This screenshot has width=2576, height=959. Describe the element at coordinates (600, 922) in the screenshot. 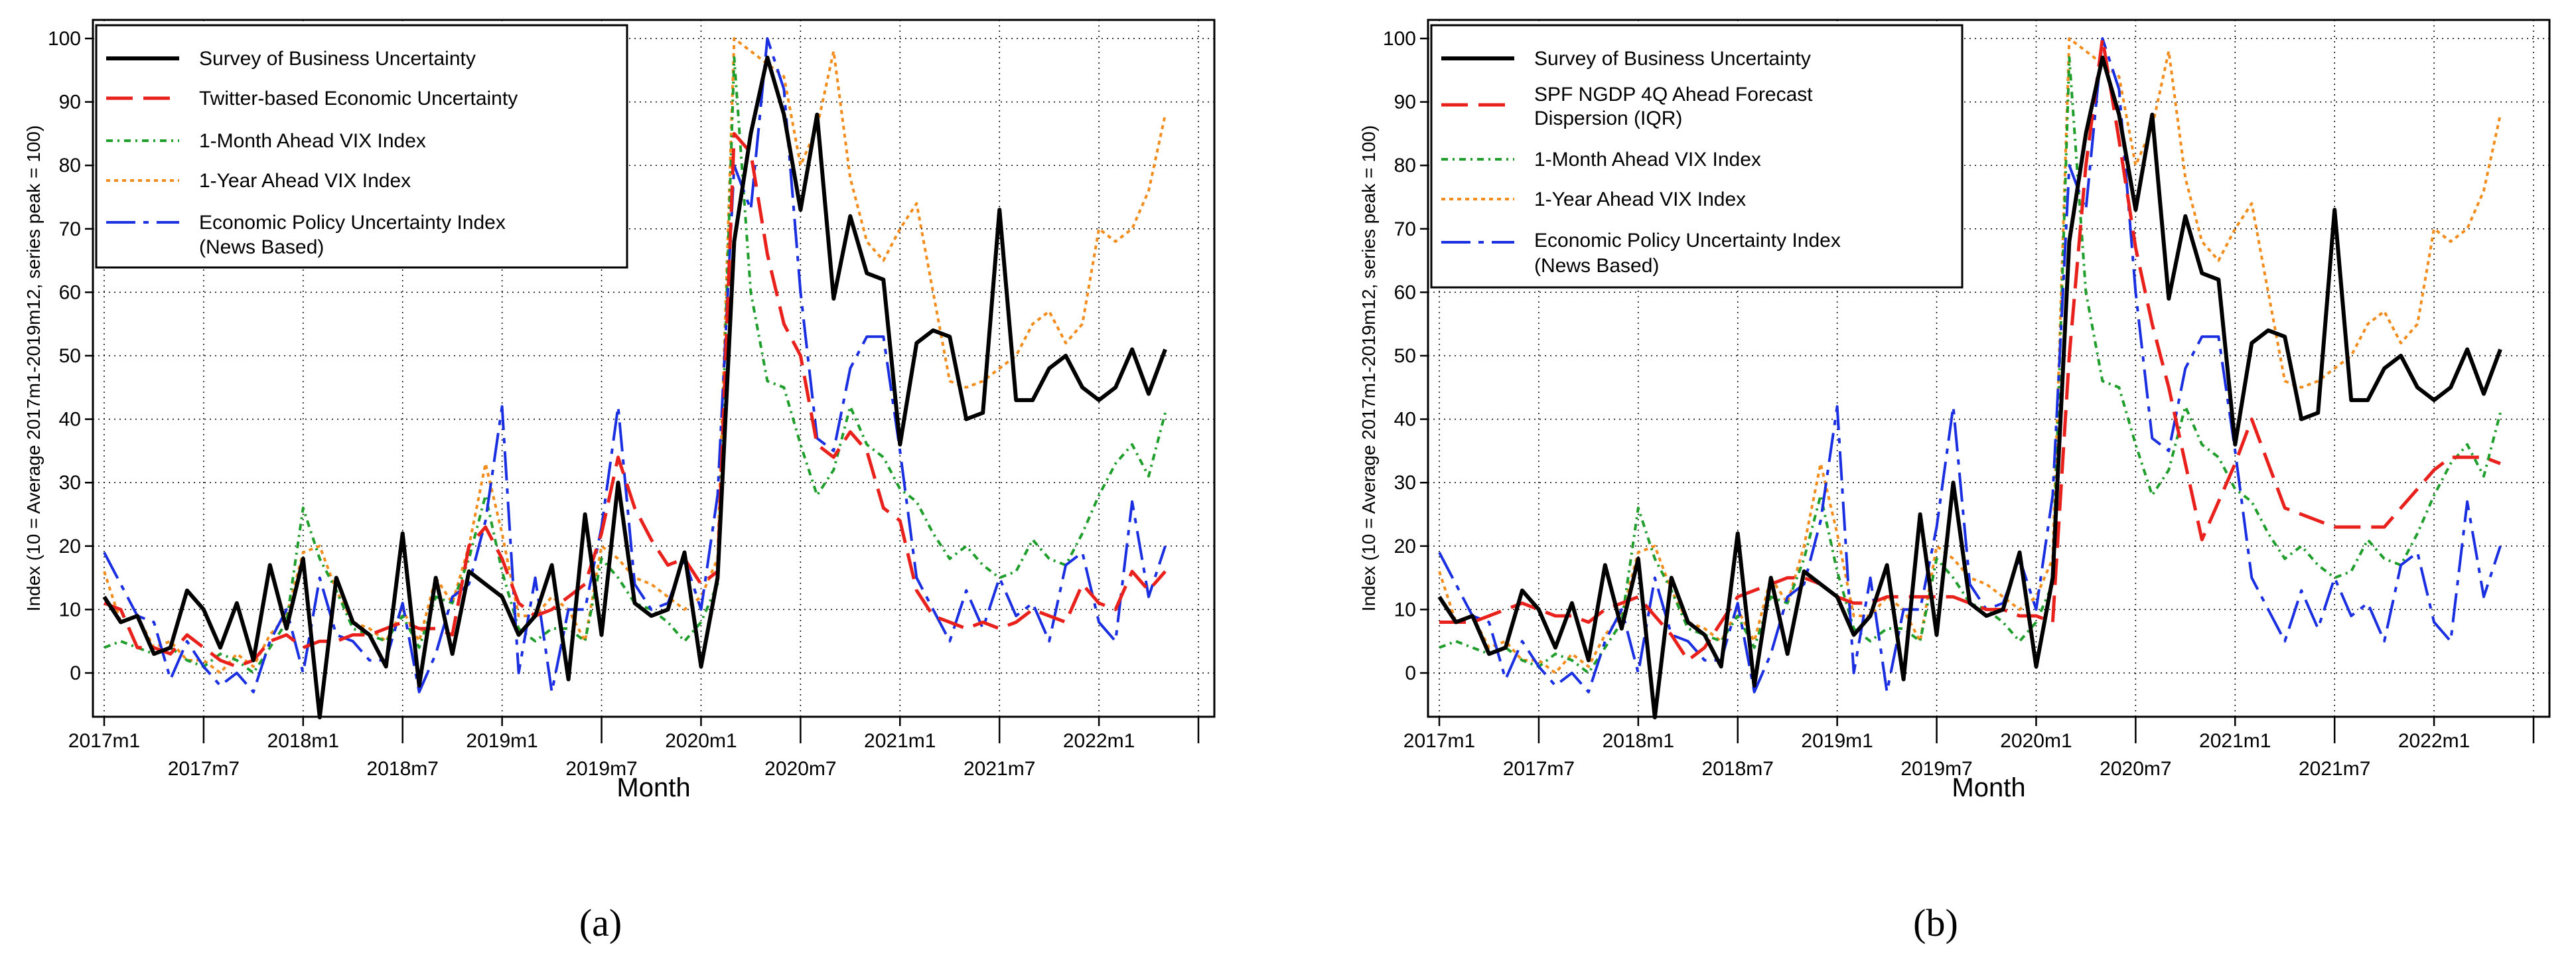

I see `panel-label-a: (a)` at that location.